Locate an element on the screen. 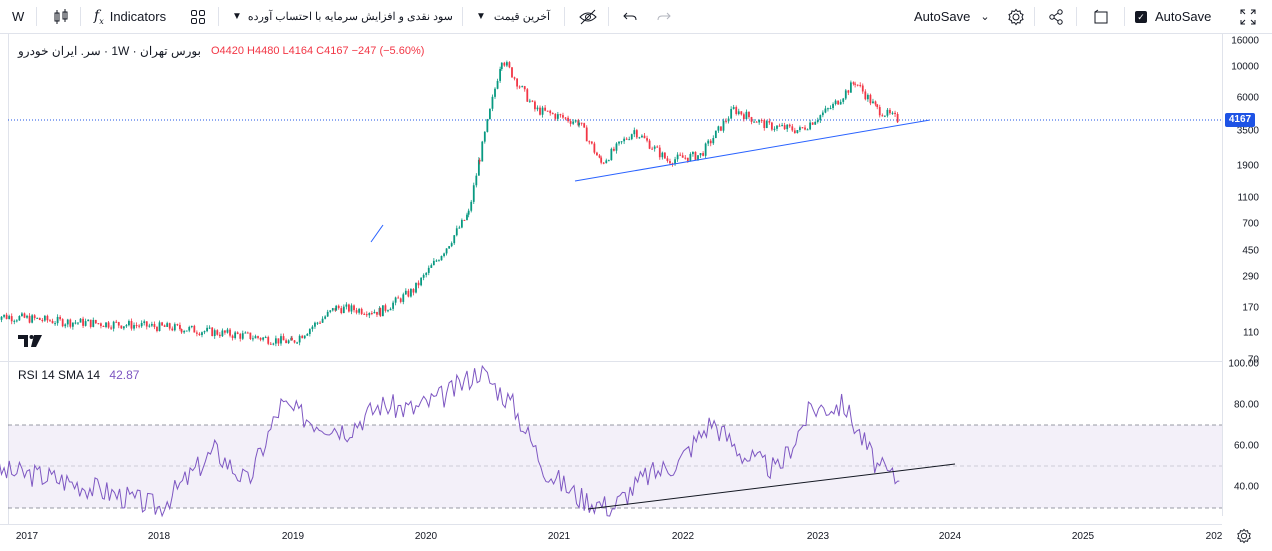 This screenshot has width=1272, height=551. fullscreen-window-icon is located at coordinates (1101, 16).